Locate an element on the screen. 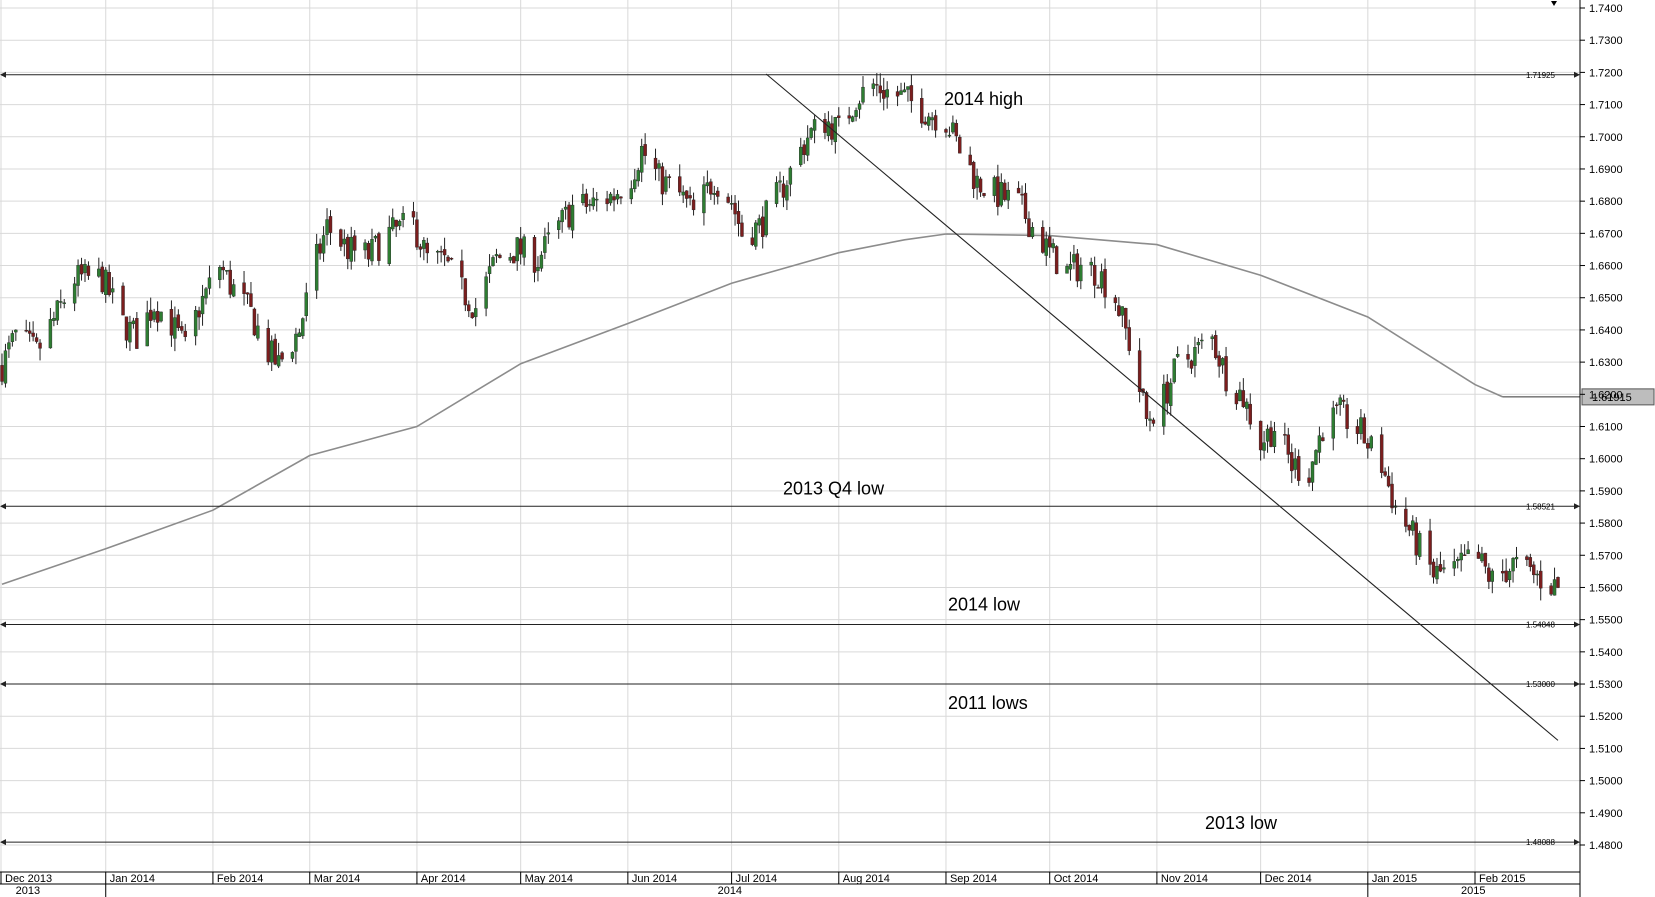 The image size is (1655, 897). level-value-label: 1.71925 is located at coordinates (1540, 75).